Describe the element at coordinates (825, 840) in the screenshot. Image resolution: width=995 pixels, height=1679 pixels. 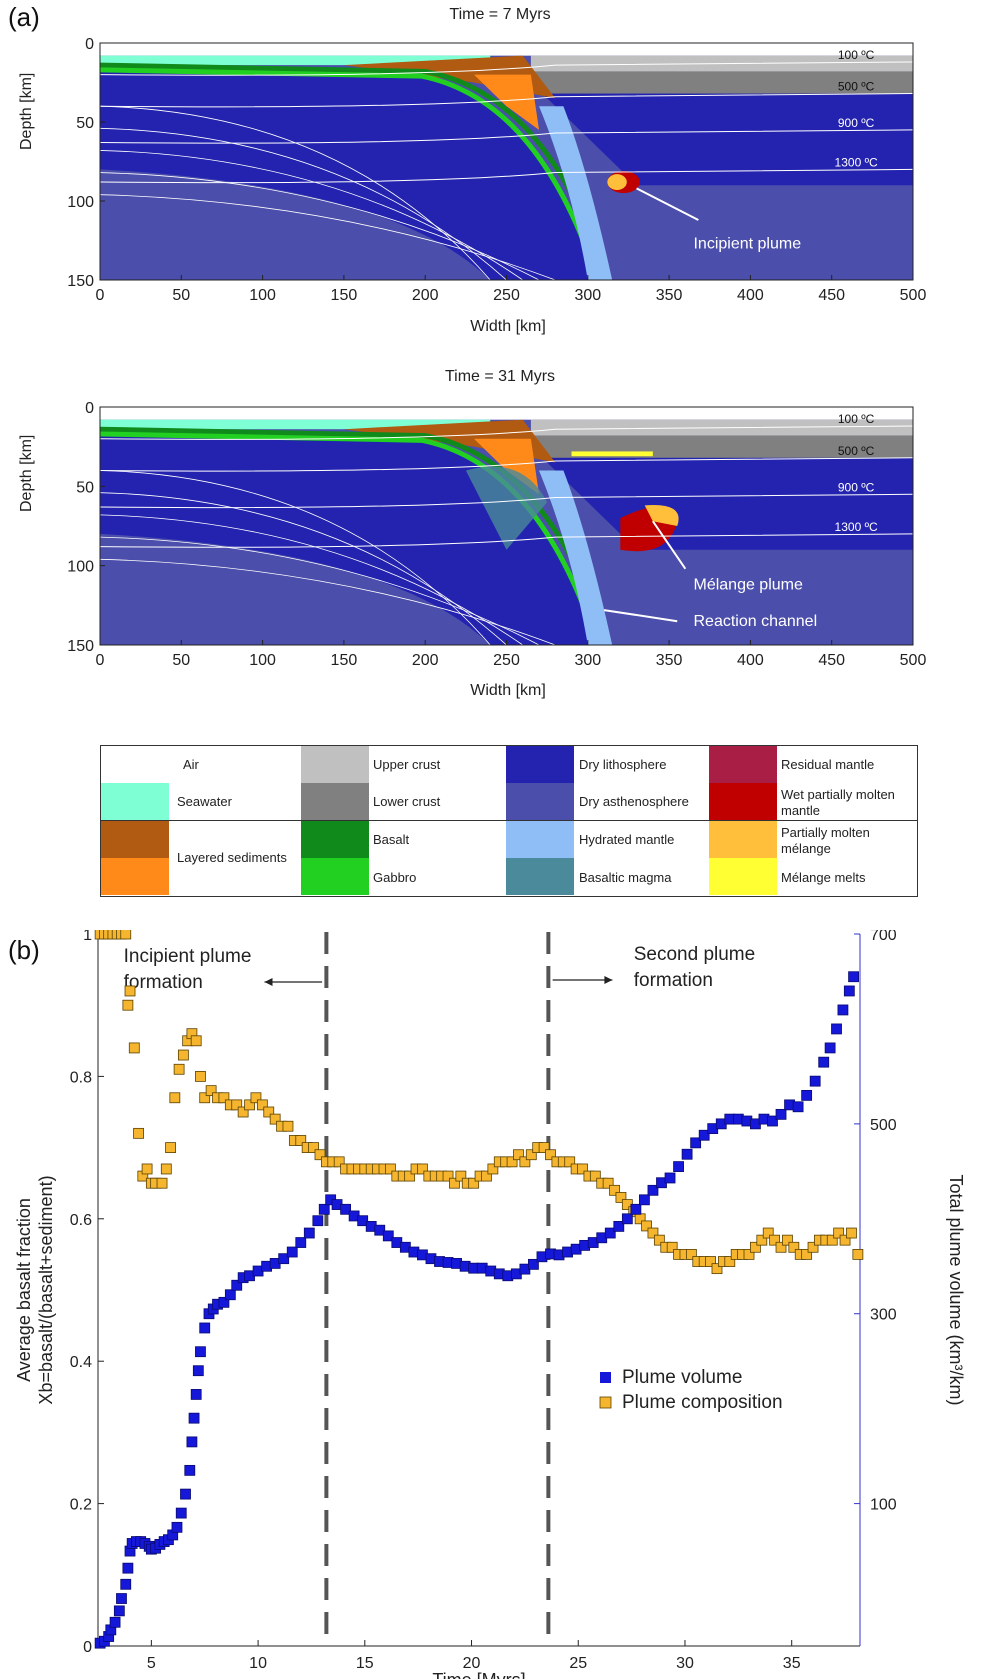
I see `legend-label-partially-molten-melange: Partially molten mélange` at that location.